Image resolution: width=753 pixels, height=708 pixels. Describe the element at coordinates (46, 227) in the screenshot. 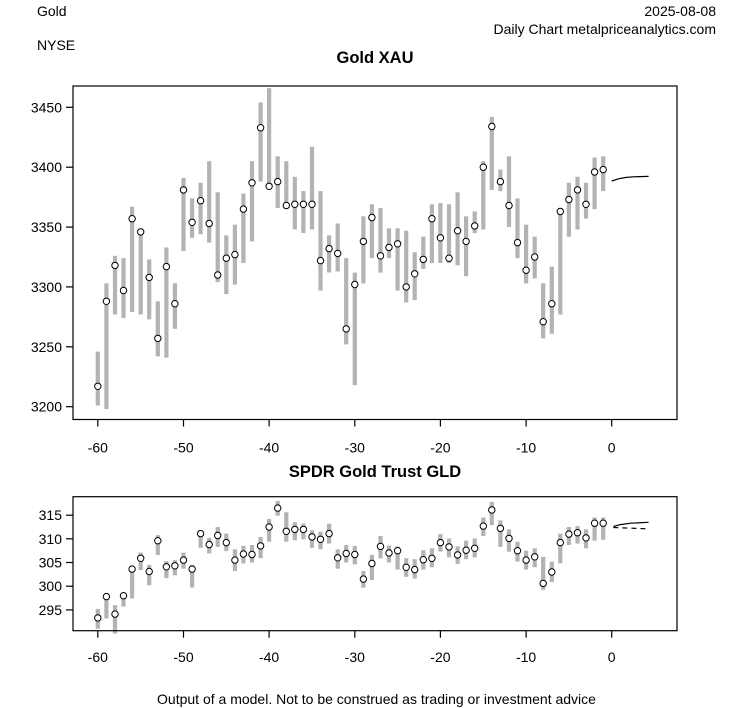

I see `y-tick-label: 3350` at that location.